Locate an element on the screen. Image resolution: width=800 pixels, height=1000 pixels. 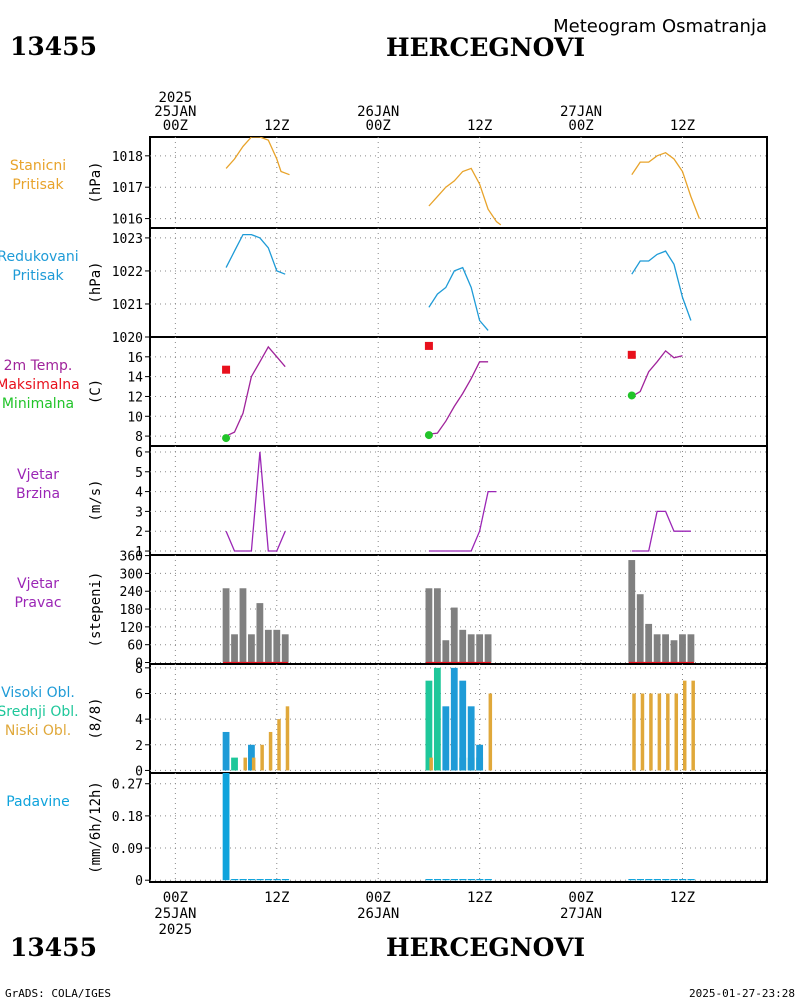
y-tick-label: 180 is located at coordinates (131, 610).